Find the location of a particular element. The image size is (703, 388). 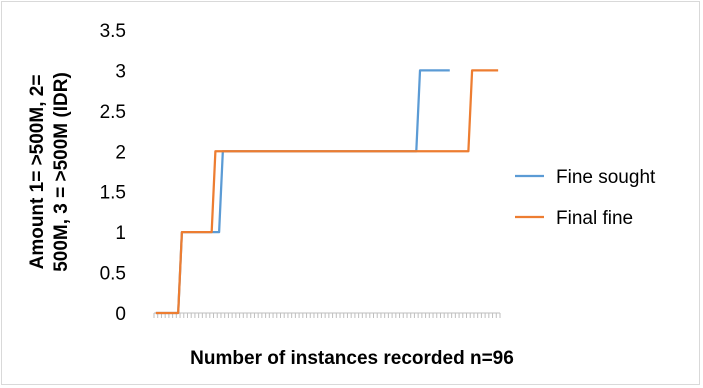

y-tick-label: 1.5 is located at coordinates (113, 193).